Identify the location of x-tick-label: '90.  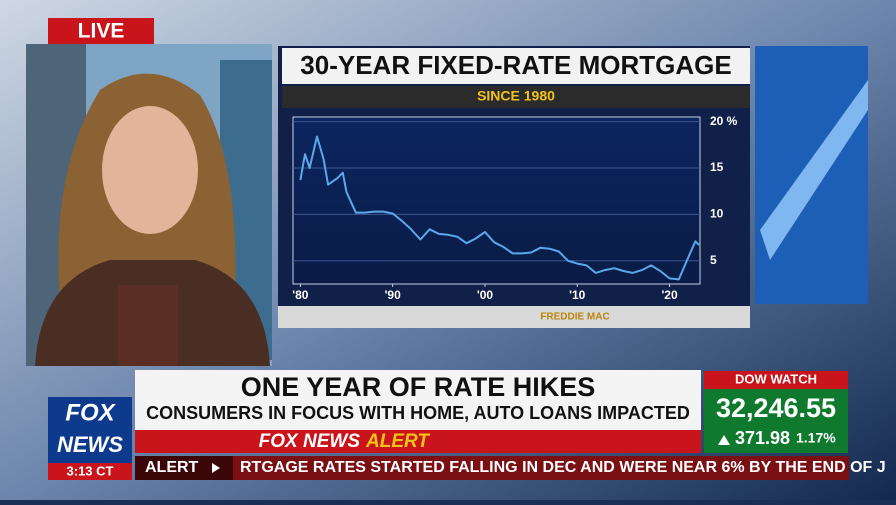
(393, 295).